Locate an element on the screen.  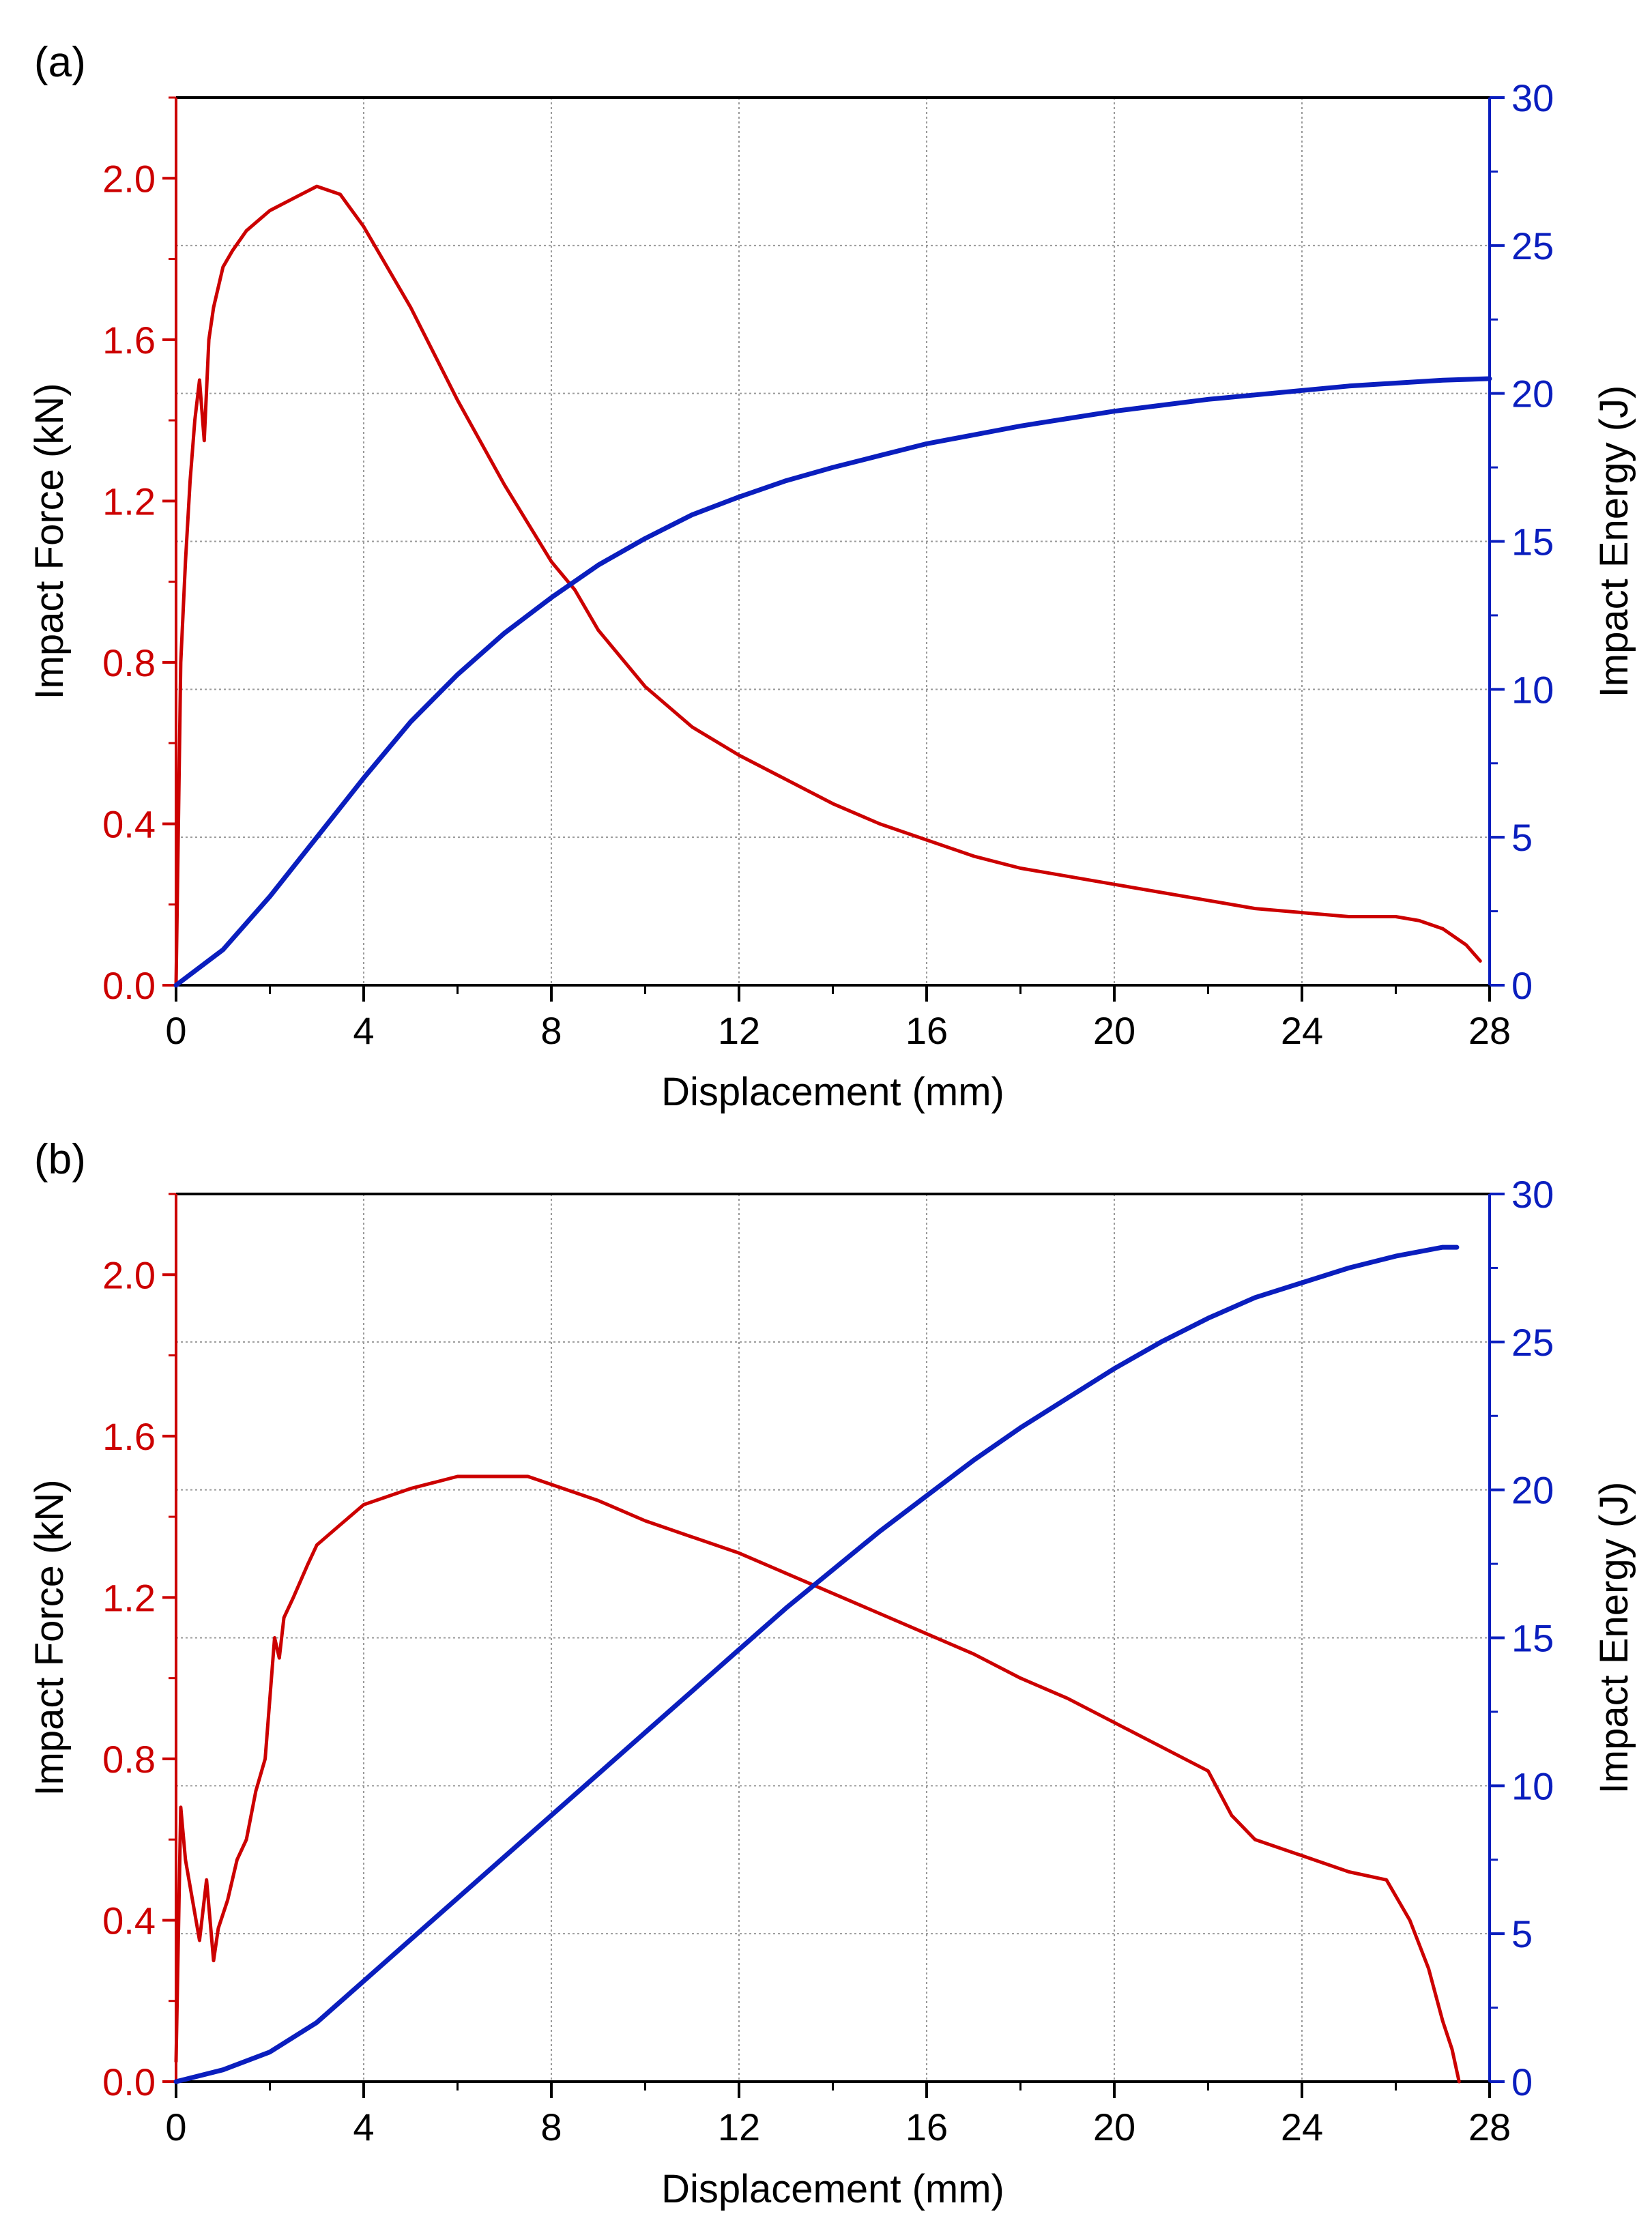
panel-label: (b) is located at coordinates (60, 1159).